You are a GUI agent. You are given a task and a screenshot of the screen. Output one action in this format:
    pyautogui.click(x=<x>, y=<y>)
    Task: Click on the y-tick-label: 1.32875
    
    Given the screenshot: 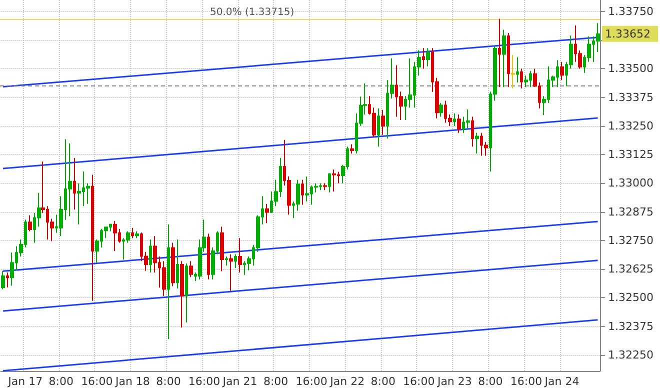 What is the action you would take?
    pyautogui.click(x=631, y=211)
    